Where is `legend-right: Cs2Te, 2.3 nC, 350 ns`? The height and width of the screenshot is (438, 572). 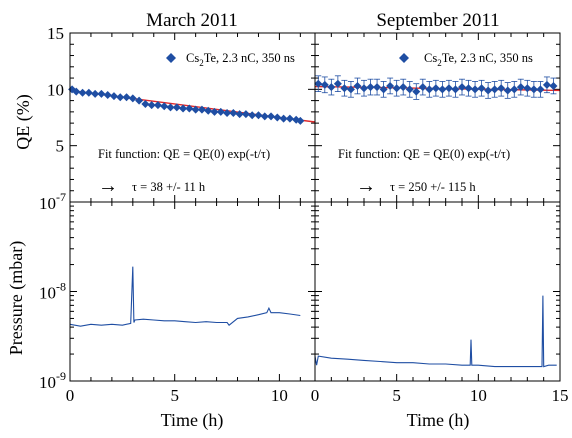 legend-right: Cs2Te, 2.3 nC, 350 ns is located at coordinates (466, 59).